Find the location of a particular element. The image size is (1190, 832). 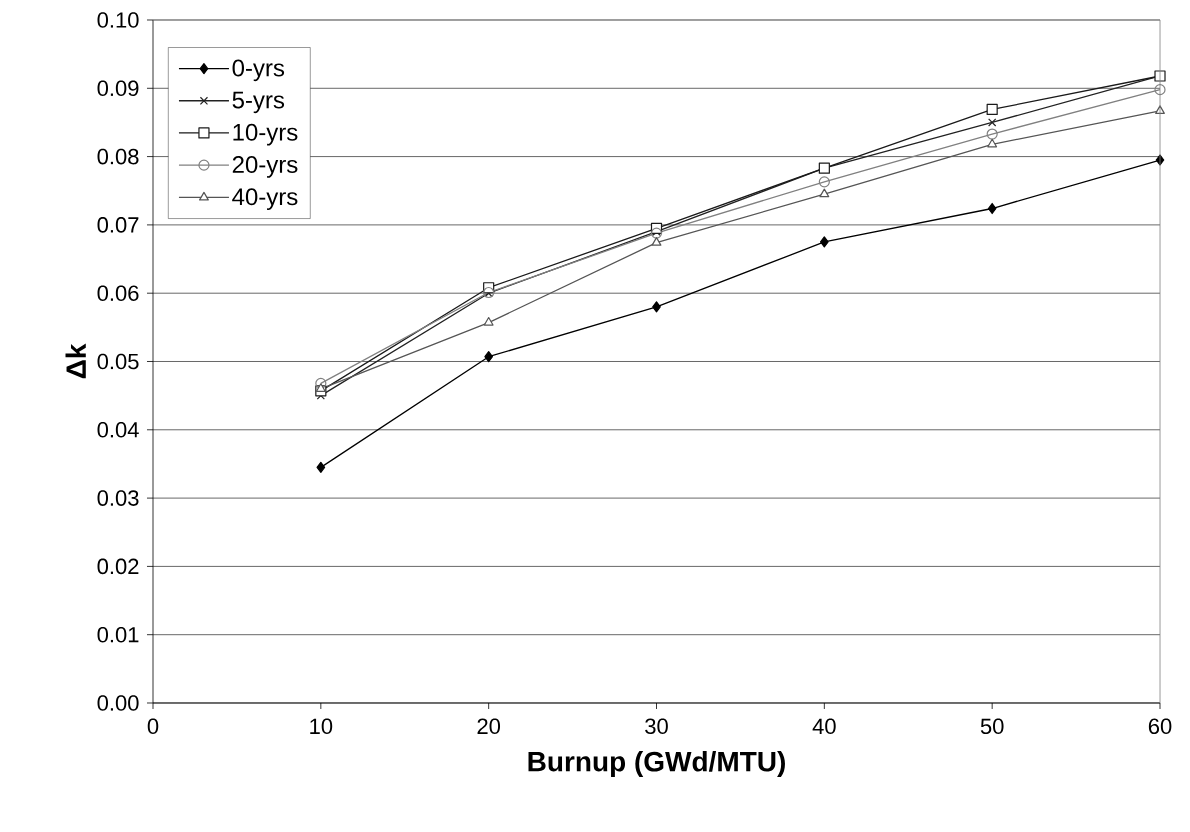

y-tick-label: 0.02 is located at coordinates (118, 566).